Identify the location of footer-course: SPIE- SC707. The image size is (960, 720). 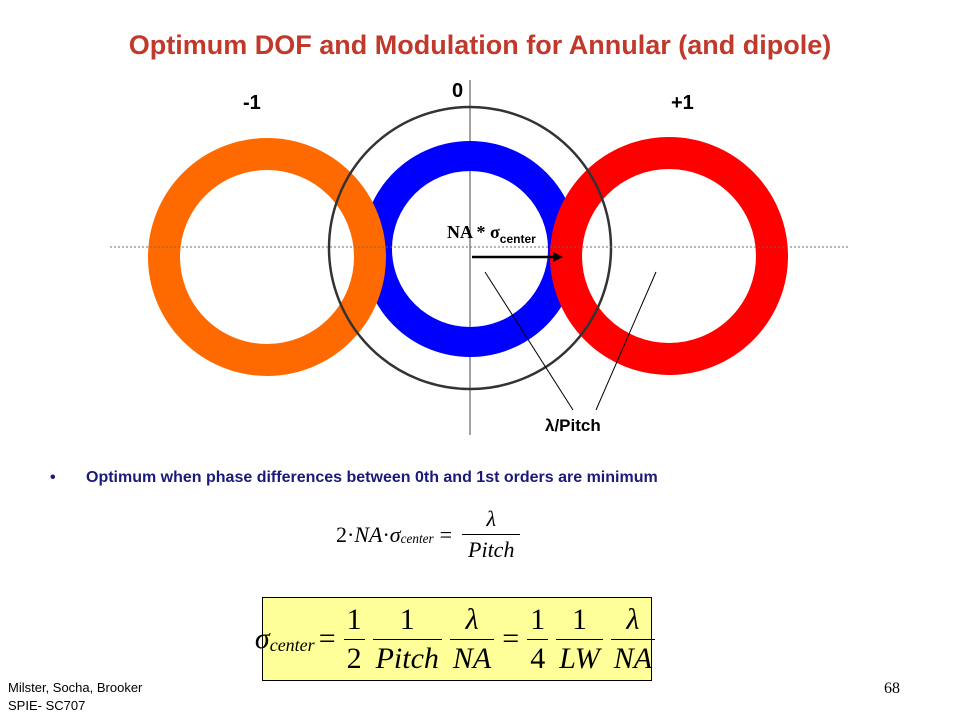
(47, 705).